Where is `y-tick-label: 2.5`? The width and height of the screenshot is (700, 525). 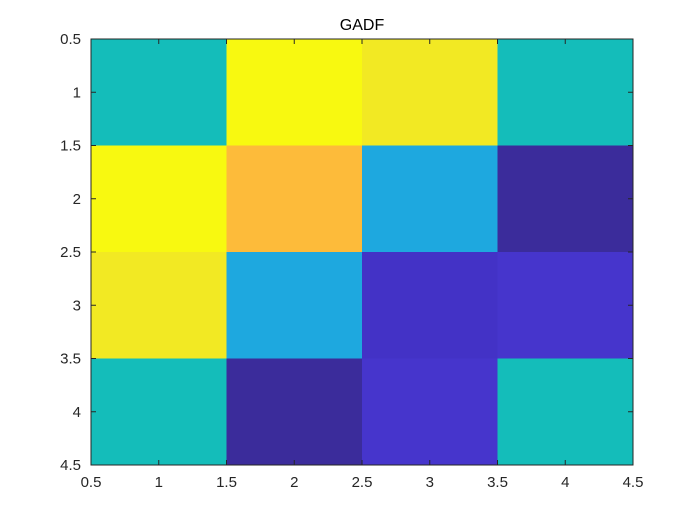
y-tick-label: 2.5 is located at coordinates (70, 252).